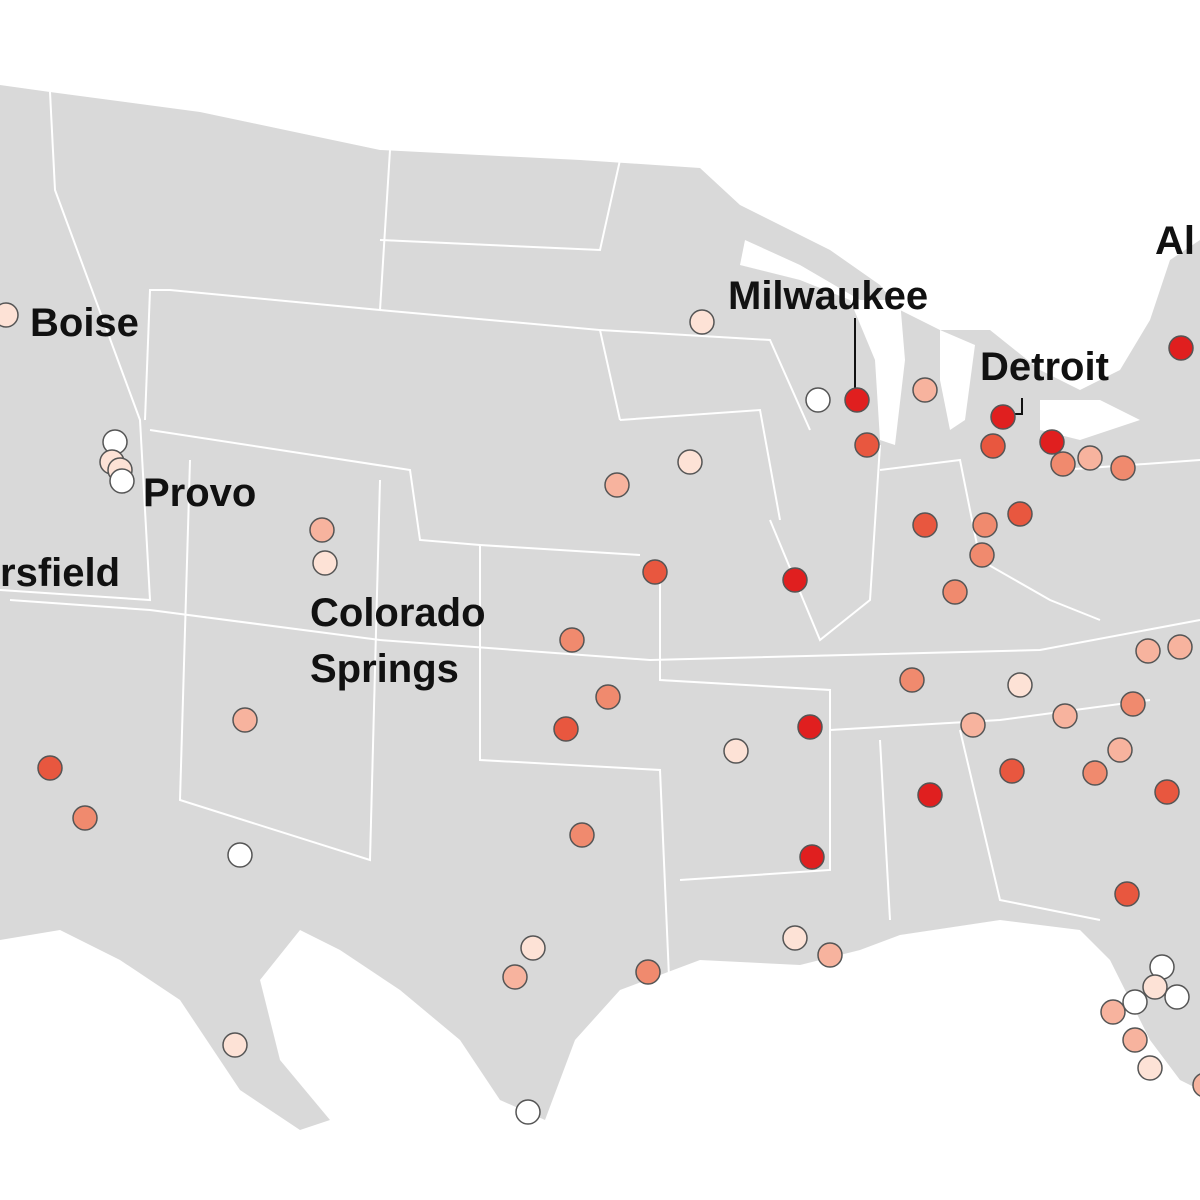 This screenshot has width=1200, height=1200. Describe the element at coordinates (828, 296) in the screenshot. I see `city-label: Milwaukee` at that location.